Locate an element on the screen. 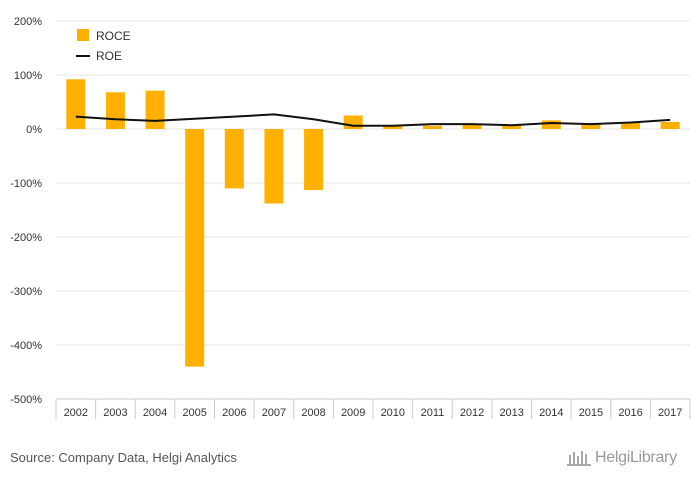  x-tick-label: 2017 is located at coordinates (670, 413).